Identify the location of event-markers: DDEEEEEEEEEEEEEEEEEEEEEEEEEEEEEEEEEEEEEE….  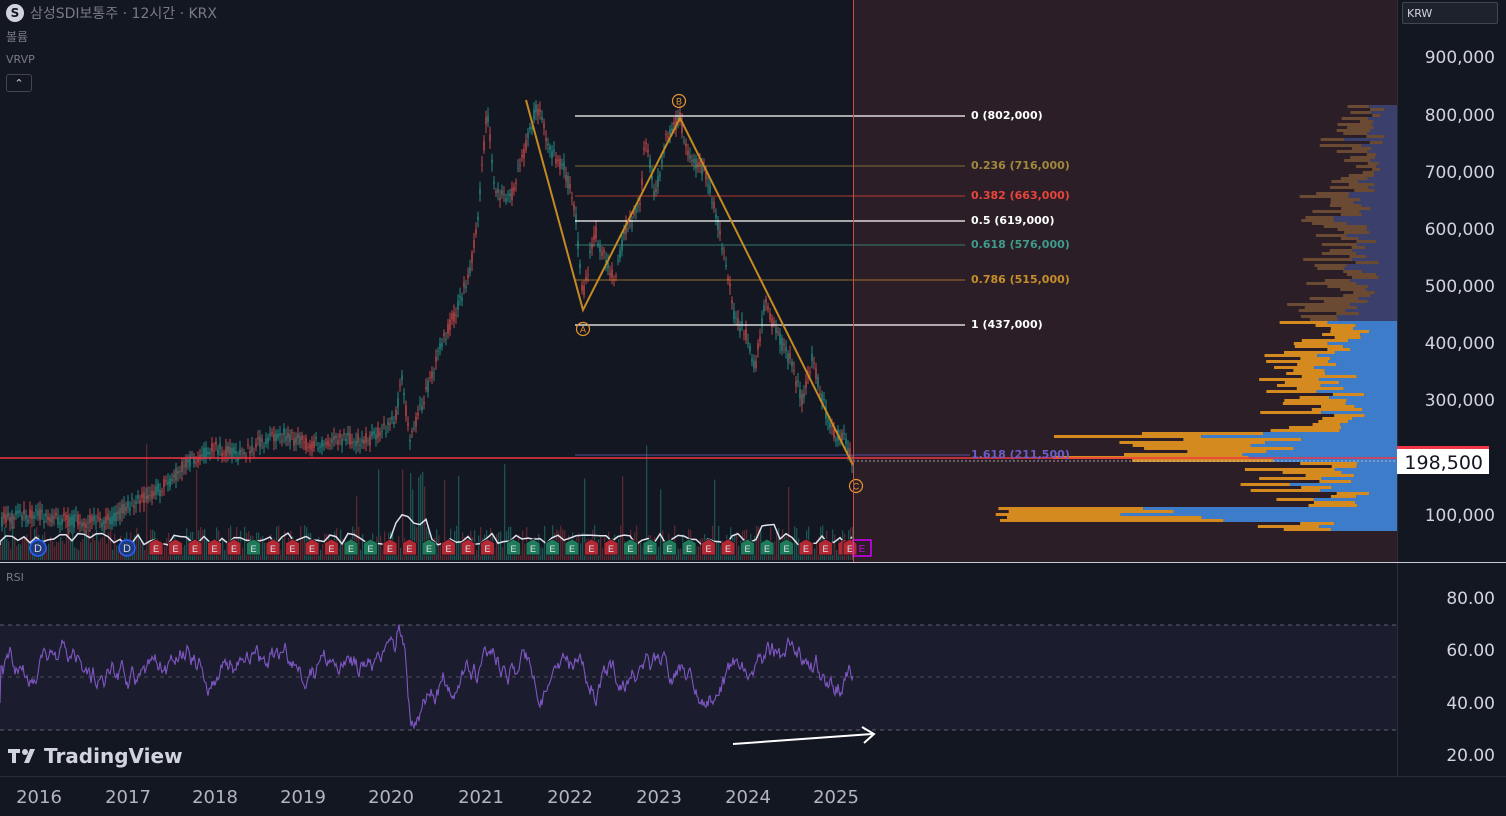
(450, 547).